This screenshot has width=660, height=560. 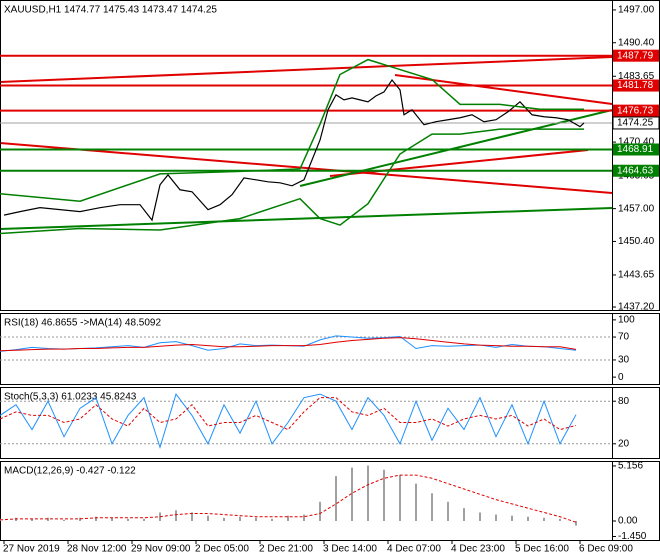 I want to click on y-tick-label: 5.156, so click(x=630, y=466).